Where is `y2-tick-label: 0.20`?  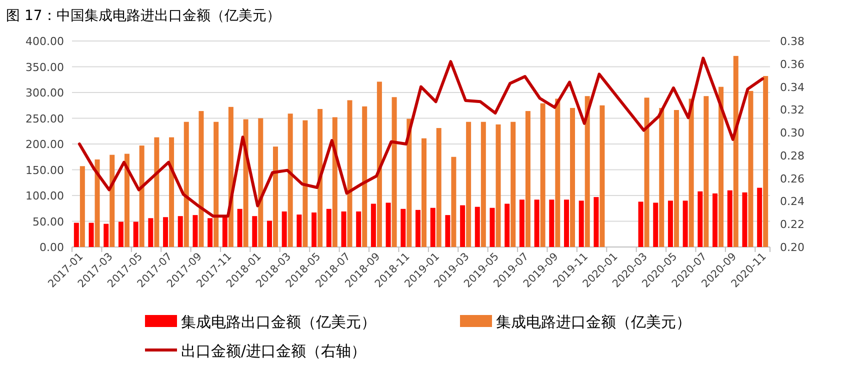 y2-tick-label: 0.20 is located at coordinates (792, 247).